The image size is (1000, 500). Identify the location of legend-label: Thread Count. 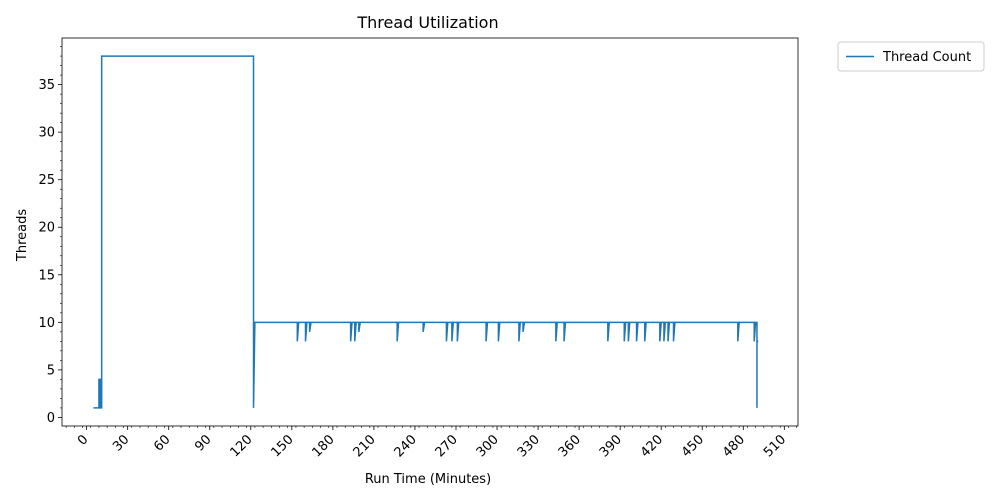
(926, 57).